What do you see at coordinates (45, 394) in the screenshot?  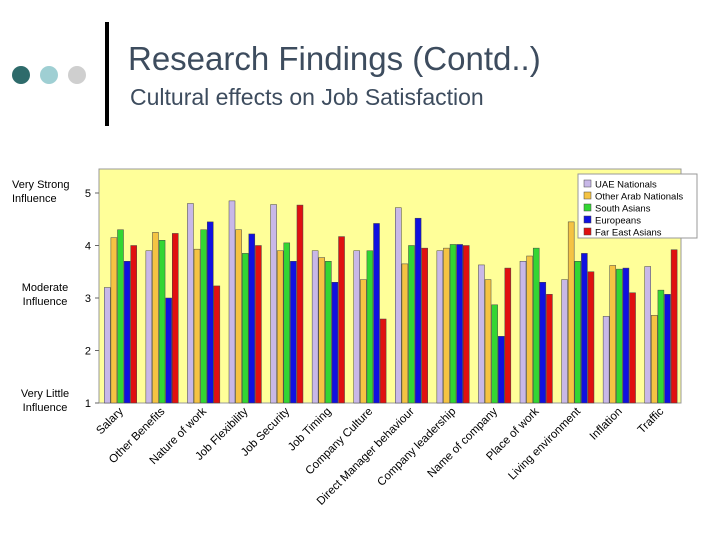 I see `label-very-little-line1: Very Little` at bounding box center [45, 394].